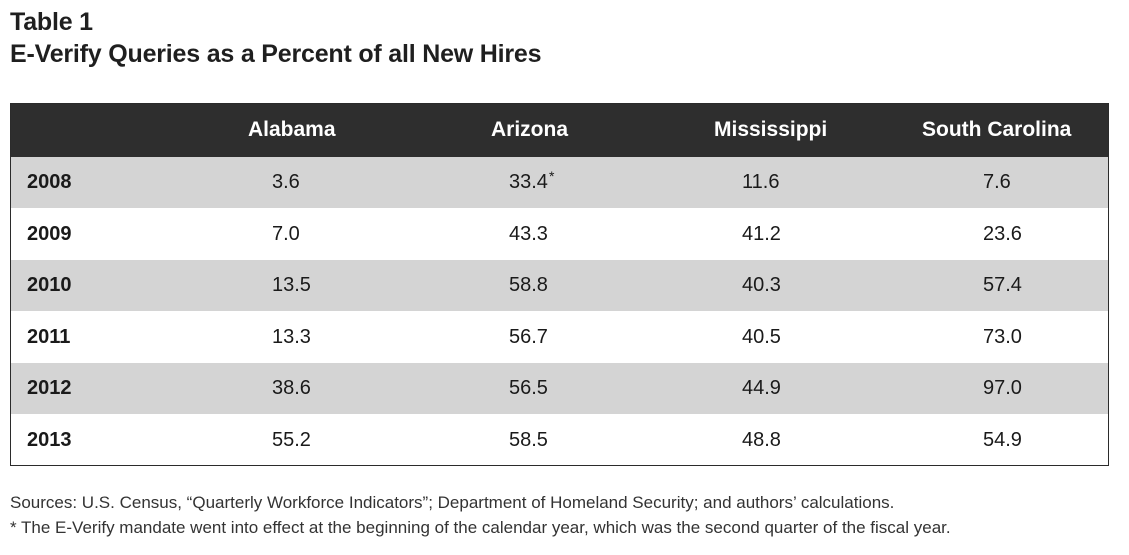  I want to click on table-cell: 58.8, so click(528, 285).